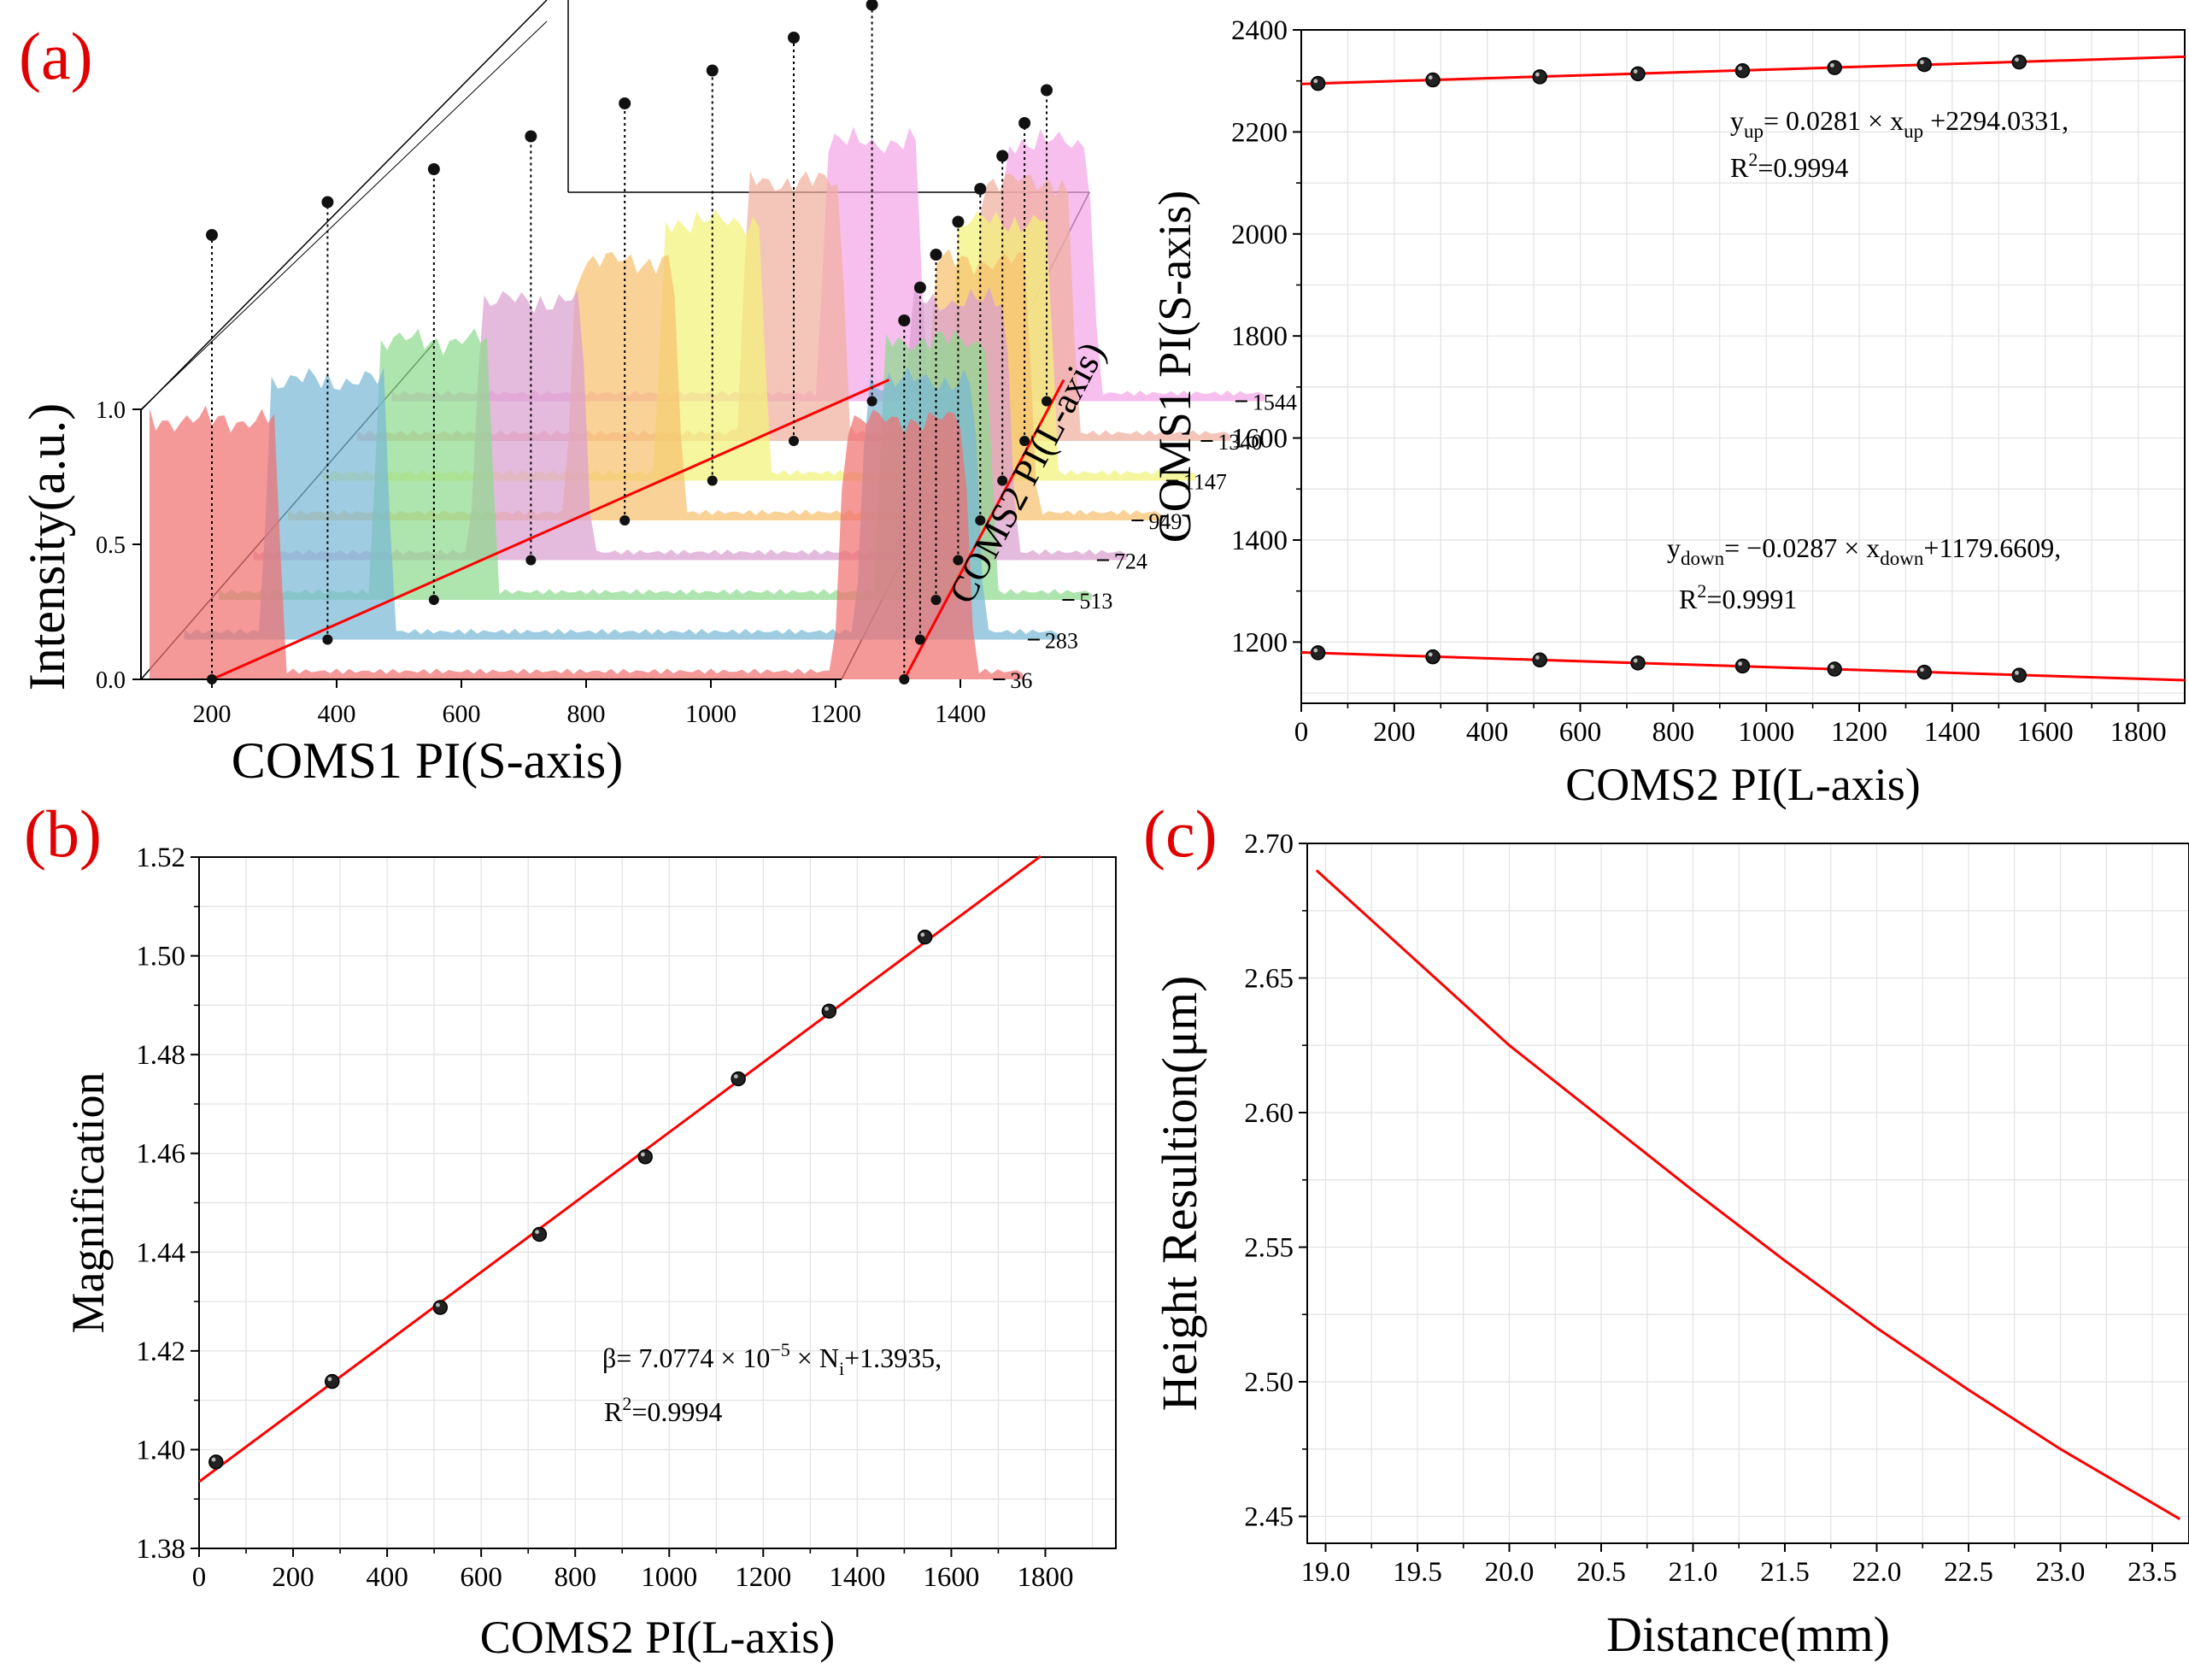 The width and height of the screenshot is (2189, 1680). Describe the element at coordinates (1259, 642) in the screenshot. I see `y-tick-label: 1200` at that location.